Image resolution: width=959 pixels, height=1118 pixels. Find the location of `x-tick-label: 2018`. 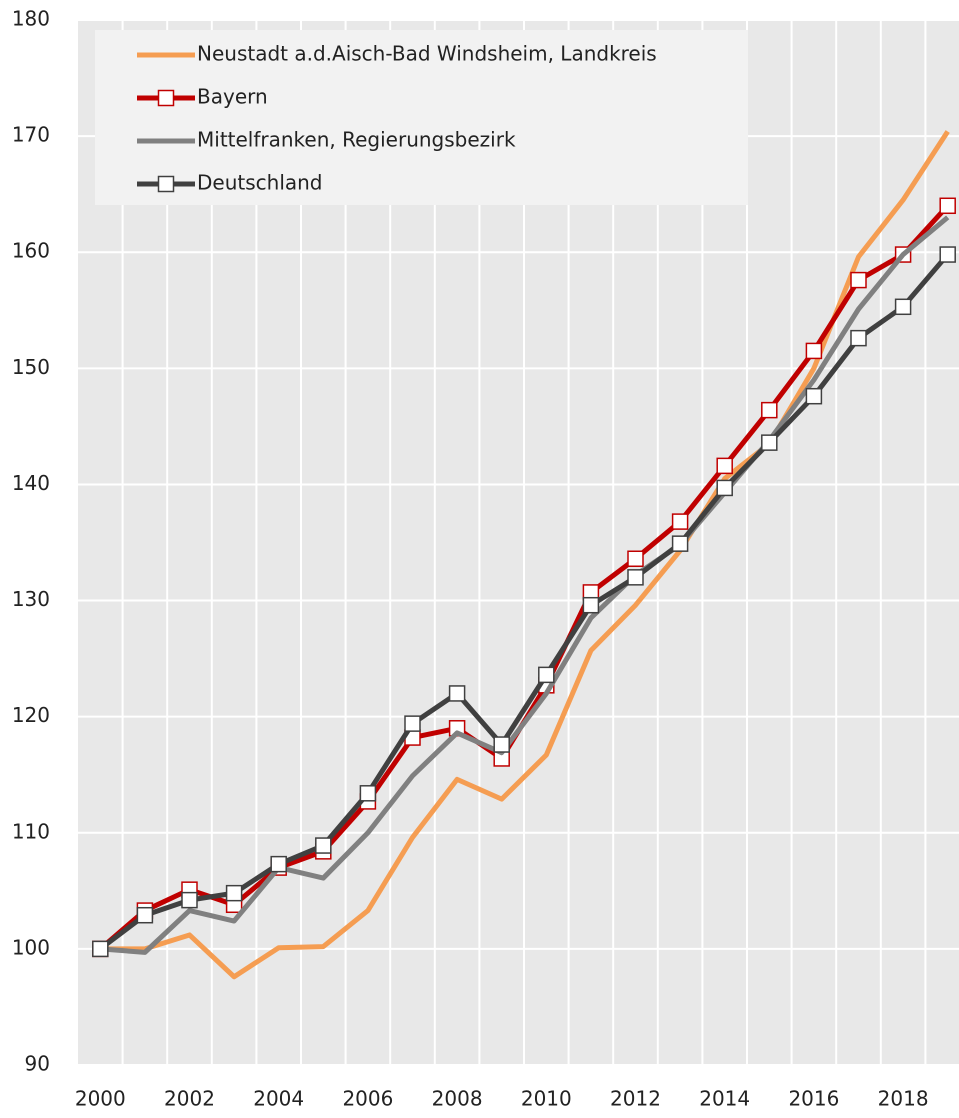

x-tick-label: 2018 is located at coordinates (903, 1099).